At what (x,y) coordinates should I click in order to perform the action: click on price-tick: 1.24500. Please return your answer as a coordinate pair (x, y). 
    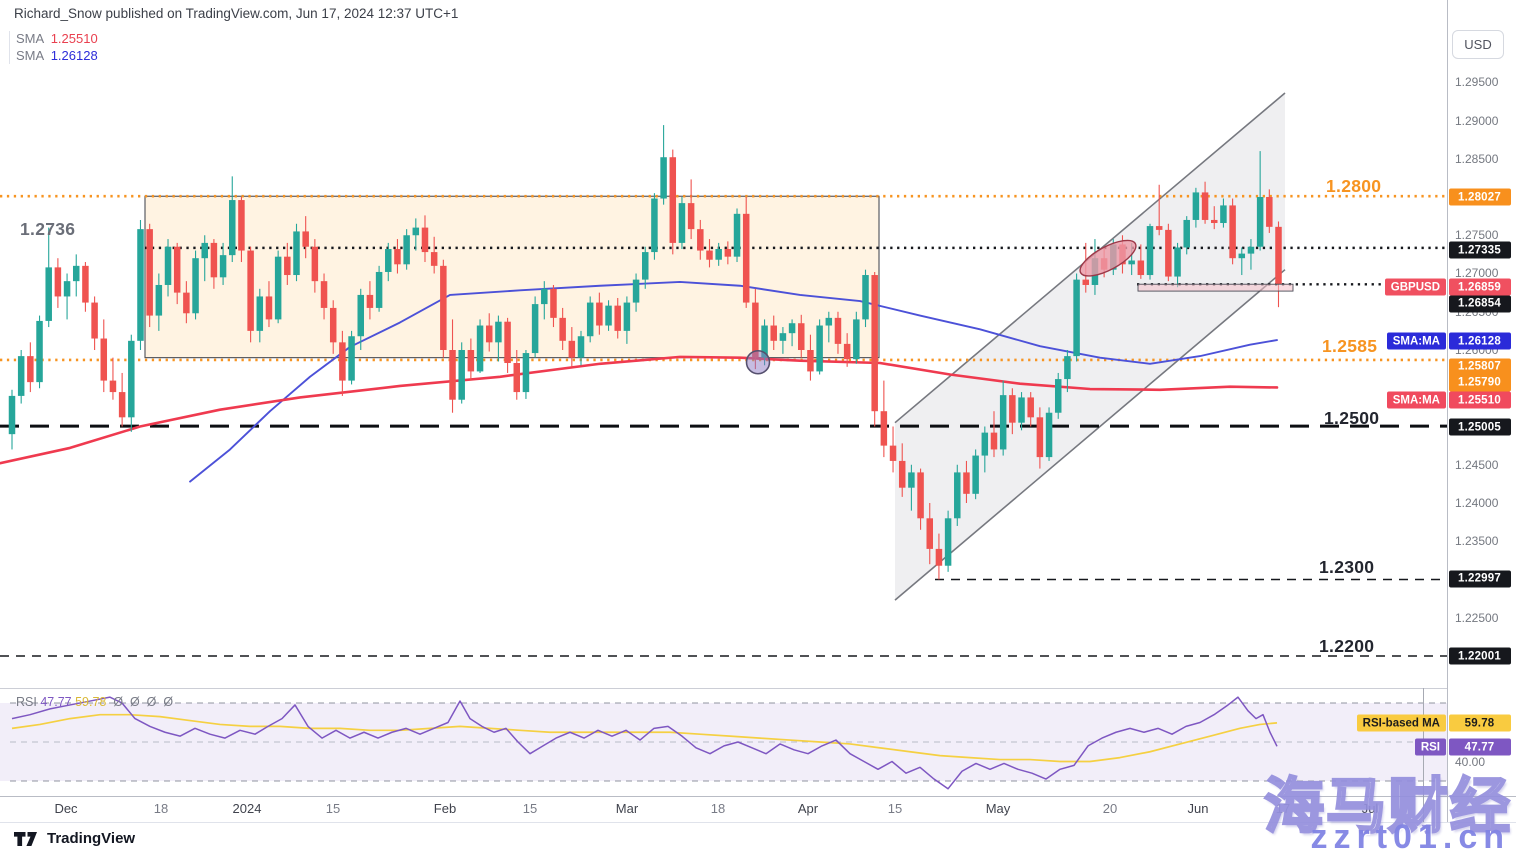
    Looking at the image, I should click on (1477, 465).